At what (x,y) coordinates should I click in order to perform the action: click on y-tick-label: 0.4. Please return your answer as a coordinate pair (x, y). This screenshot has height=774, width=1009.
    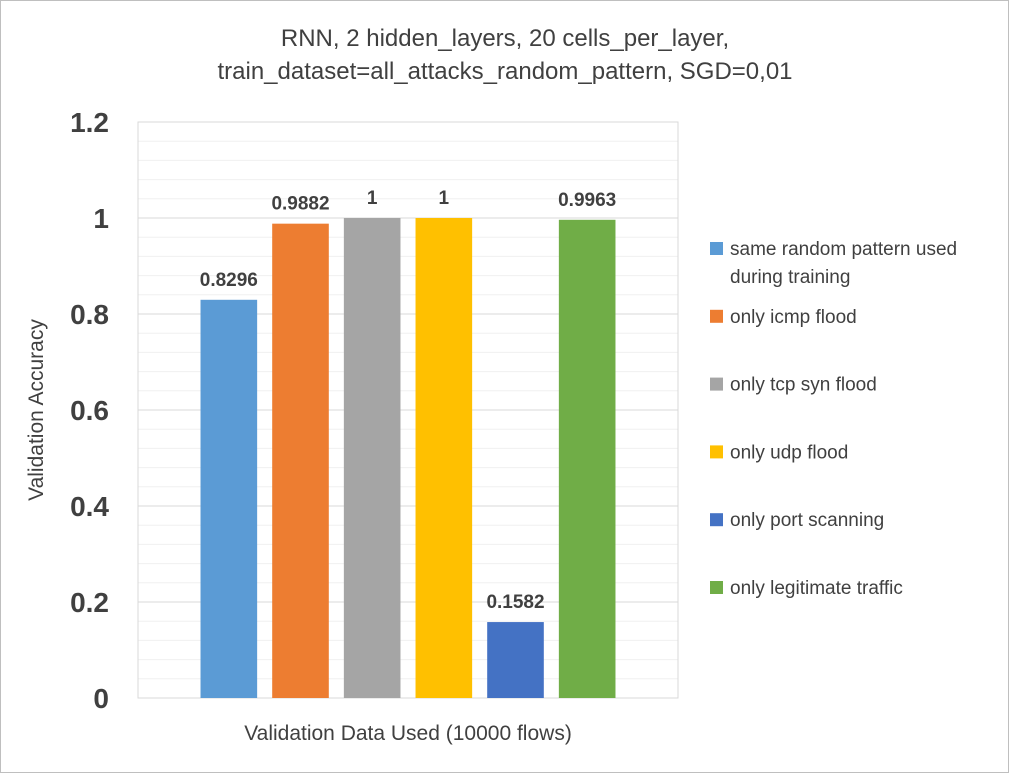
    Looking at the image, I should click on (89, 506).